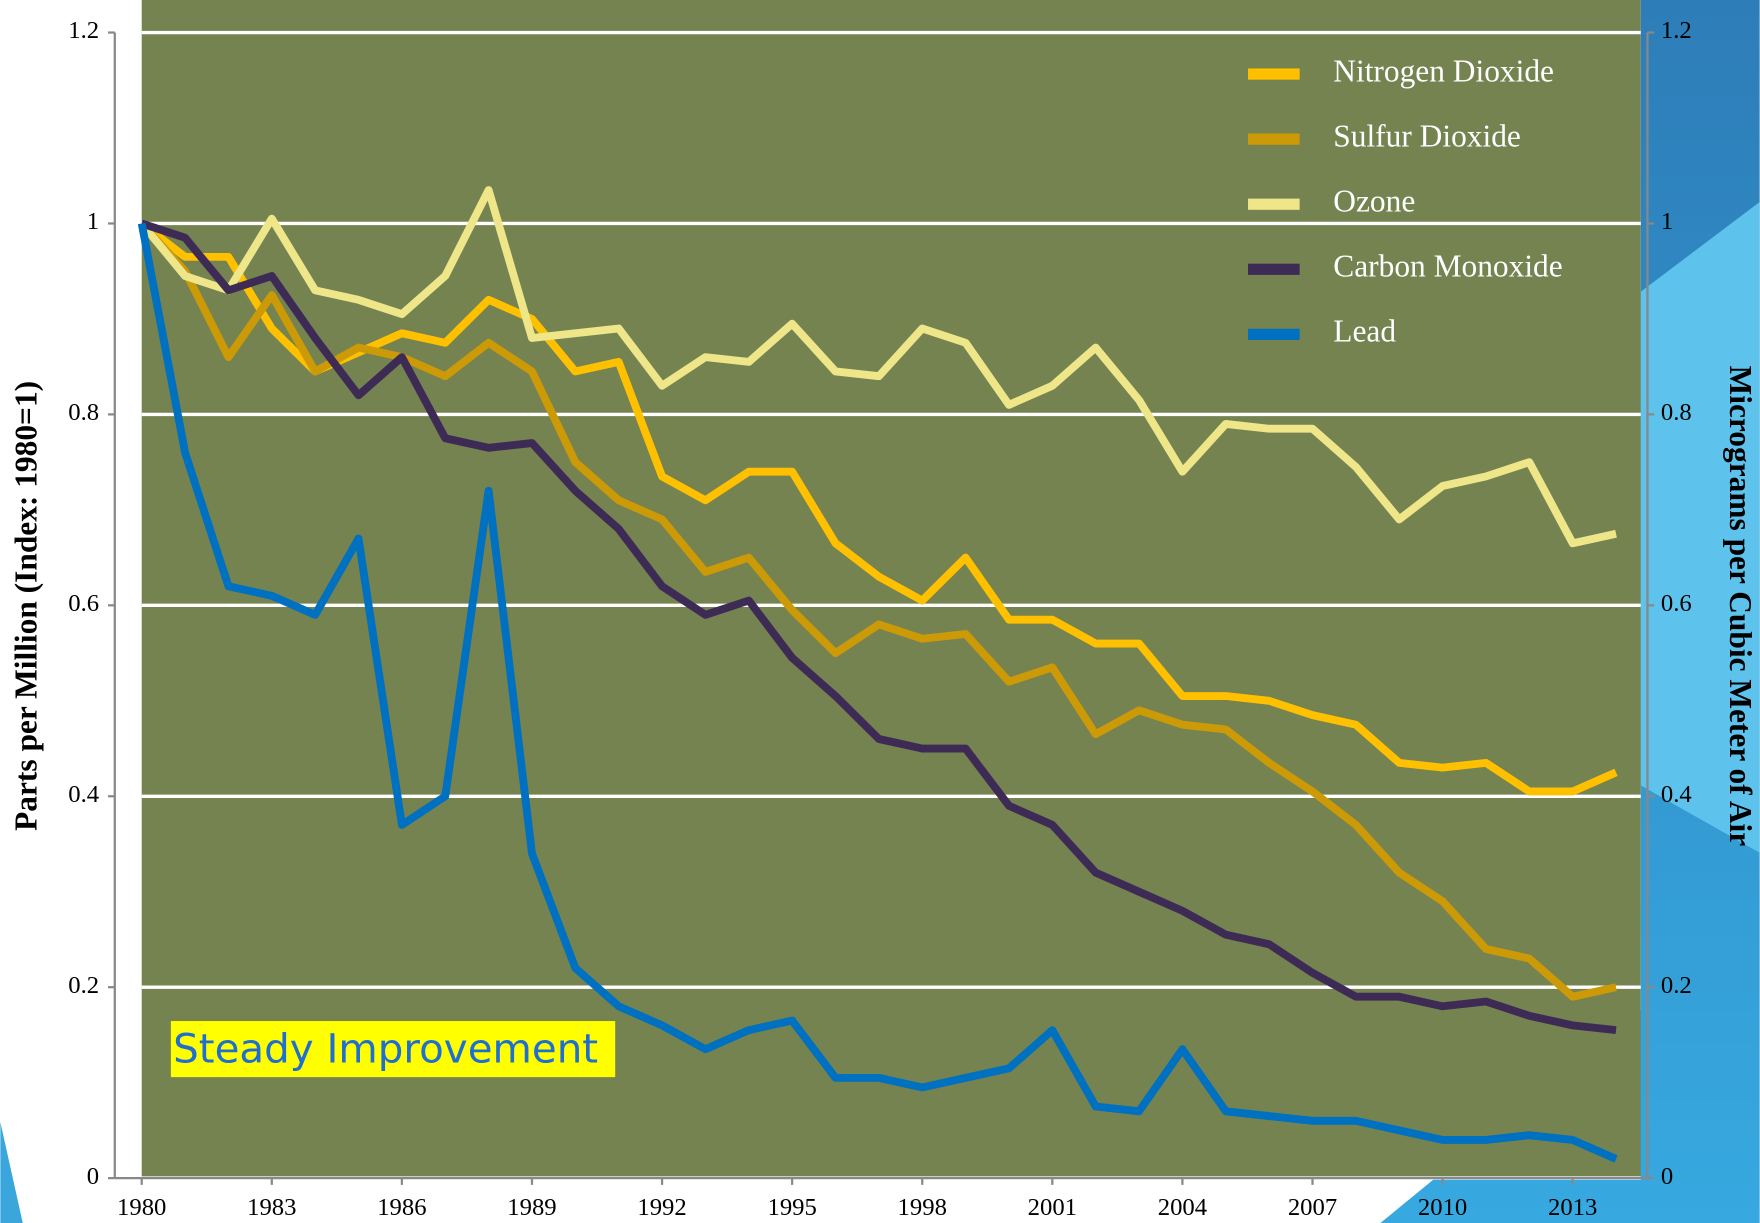 Image resolution: width=1760 pixels, height=1223 pixels. Describe the element at coordinates (1442, 1207) in the screenshot. I see `x-tick-label: 2010` at that location.